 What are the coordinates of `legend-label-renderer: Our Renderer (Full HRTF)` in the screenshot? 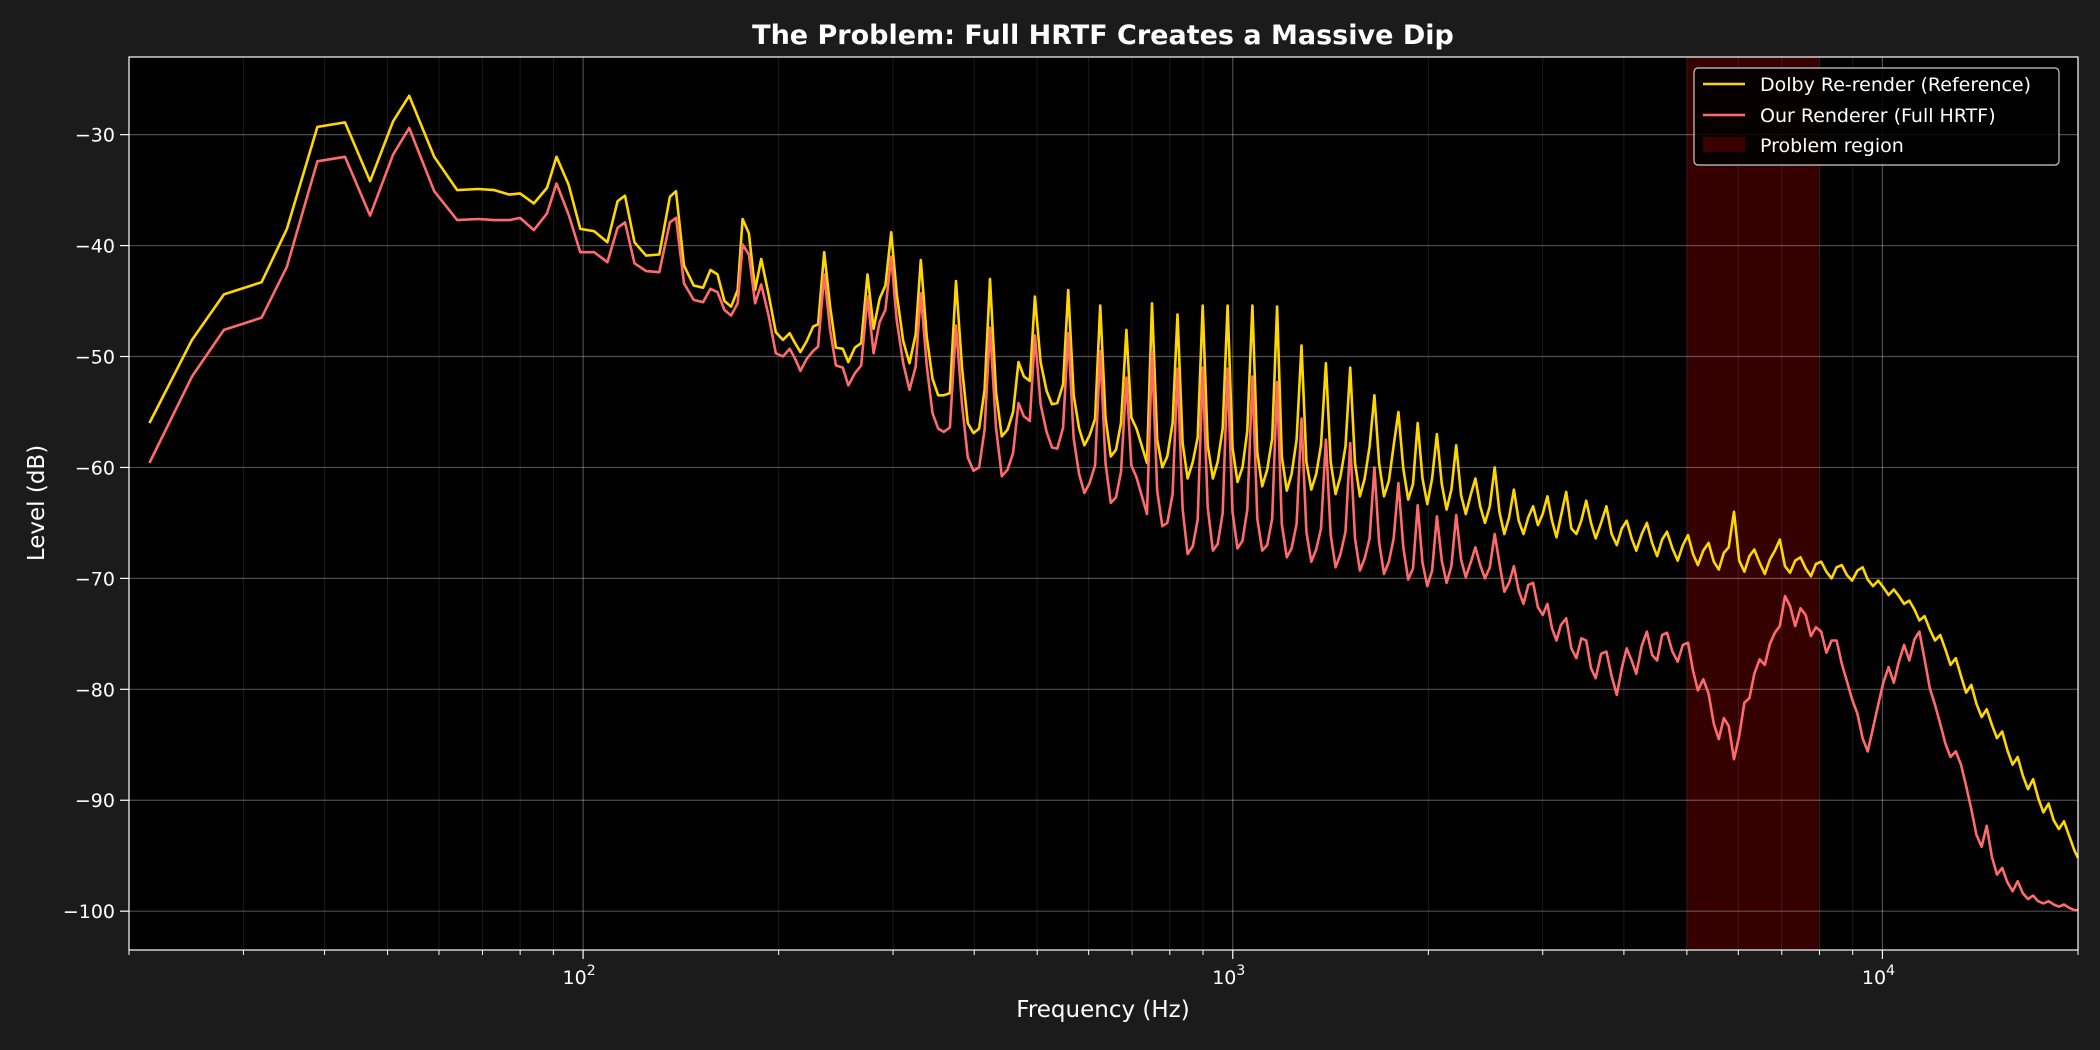 It's located at (1878, 116).